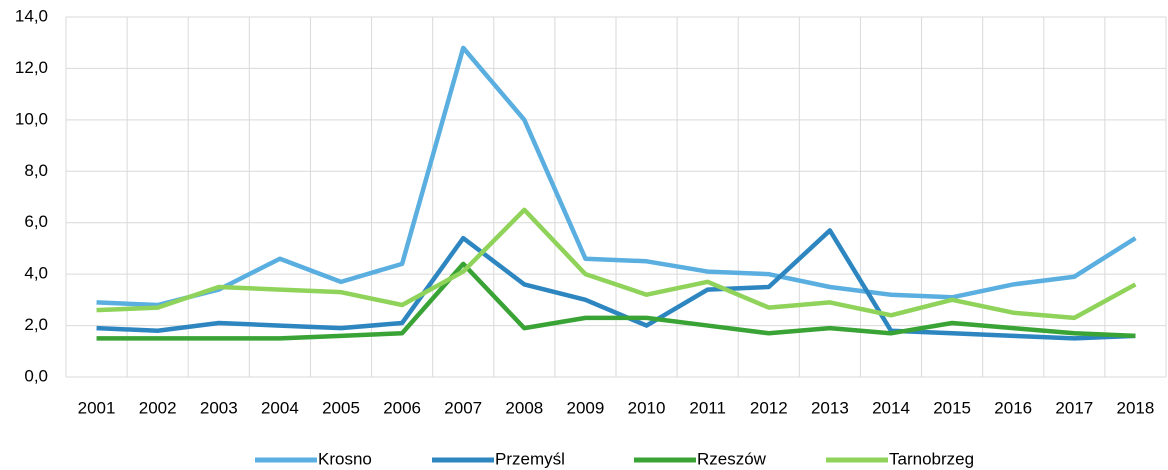 The height and width of the screenshot is (470, 1168). What do you see at coordinates (97, 407) in the screenshot?
I see `x-tick-label: 2001` at bounding box center [97, 407].